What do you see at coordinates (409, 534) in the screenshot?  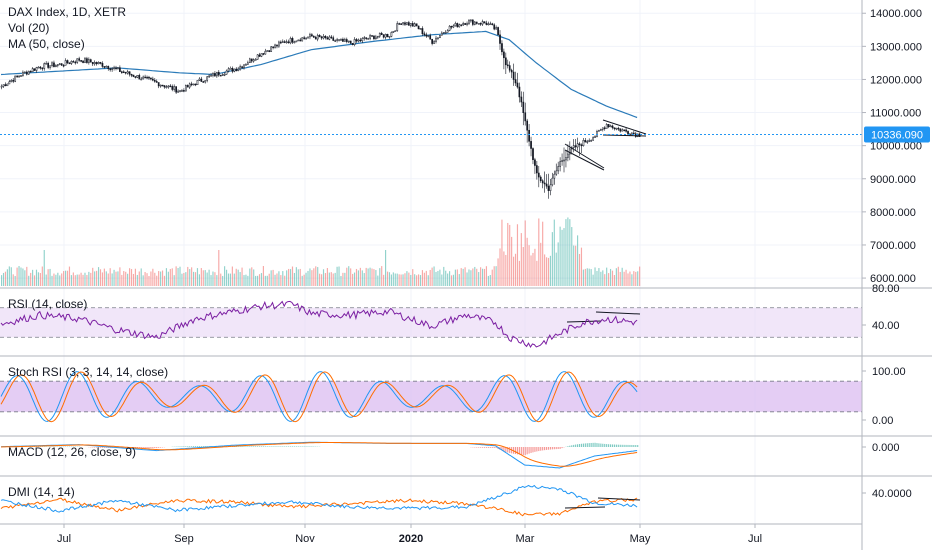 I see `time-axis: Jul Sep Nov 2020 Mar May Jul` at bounding box center [409, 534].